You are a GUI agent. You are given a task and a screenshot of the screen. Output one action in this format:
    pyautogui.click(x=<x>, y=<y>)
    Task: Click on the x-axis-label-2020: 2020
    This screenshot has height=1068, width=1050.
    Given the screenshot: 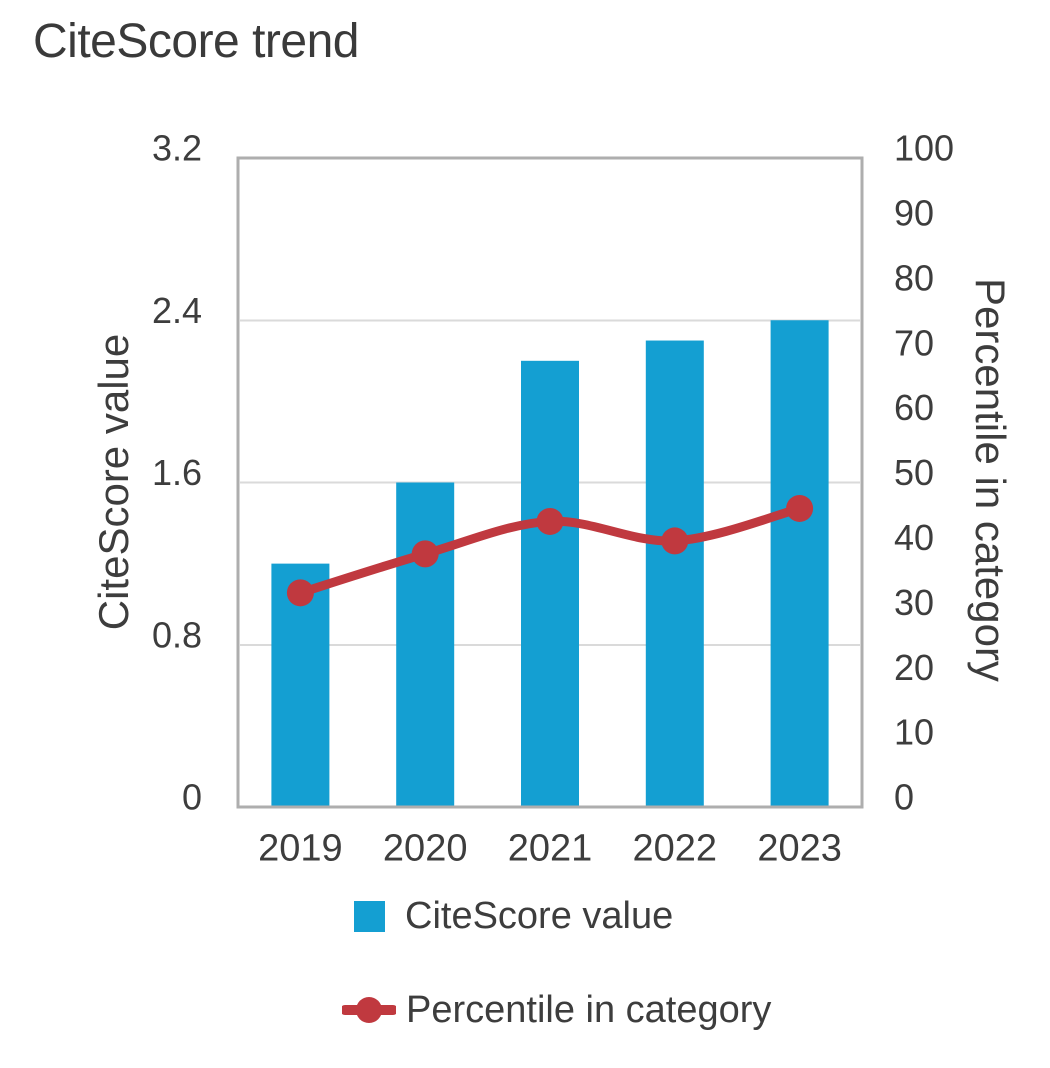 What is the action you would take?
    pyautogui.click(x=425, y=848)
    